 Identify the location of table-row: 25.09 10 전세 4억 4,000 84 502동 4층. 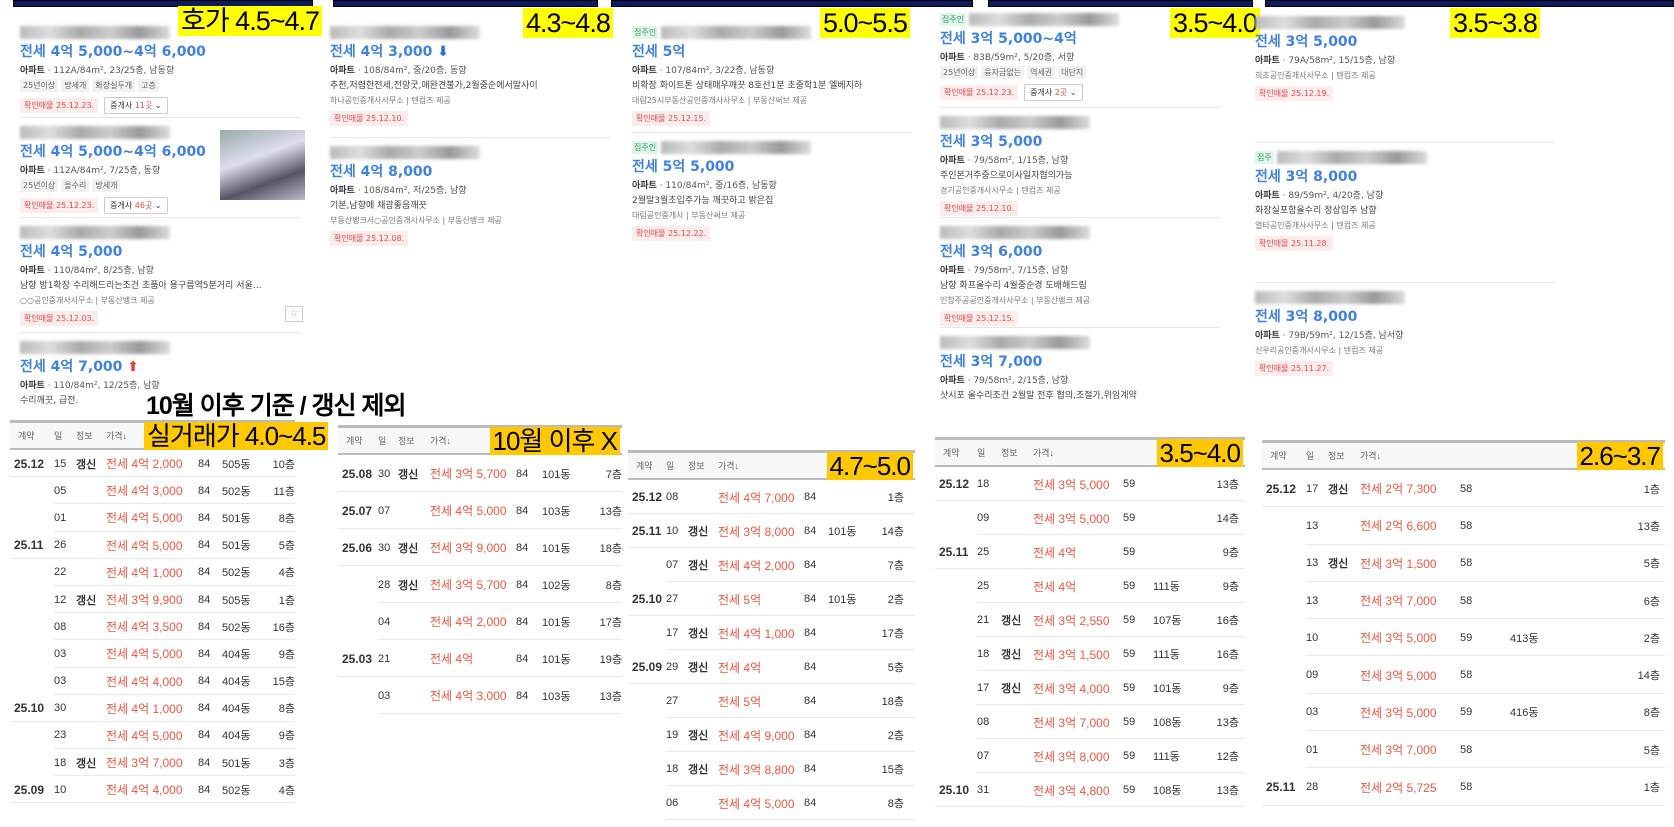
(152, 790).